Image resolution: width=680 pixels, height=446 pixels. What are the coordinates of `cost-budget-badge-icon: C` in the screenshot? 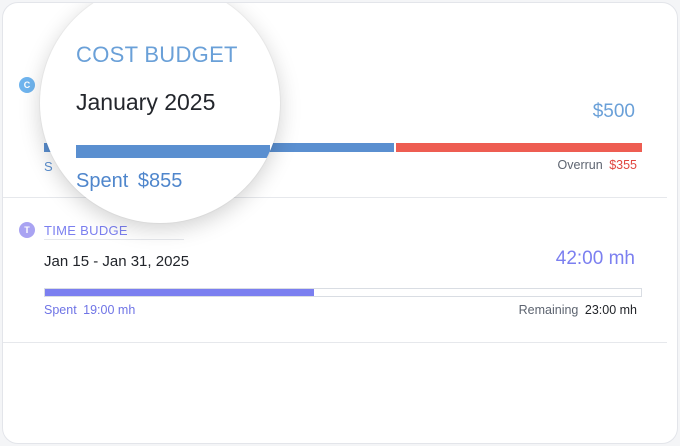 It's located at (27, 85).